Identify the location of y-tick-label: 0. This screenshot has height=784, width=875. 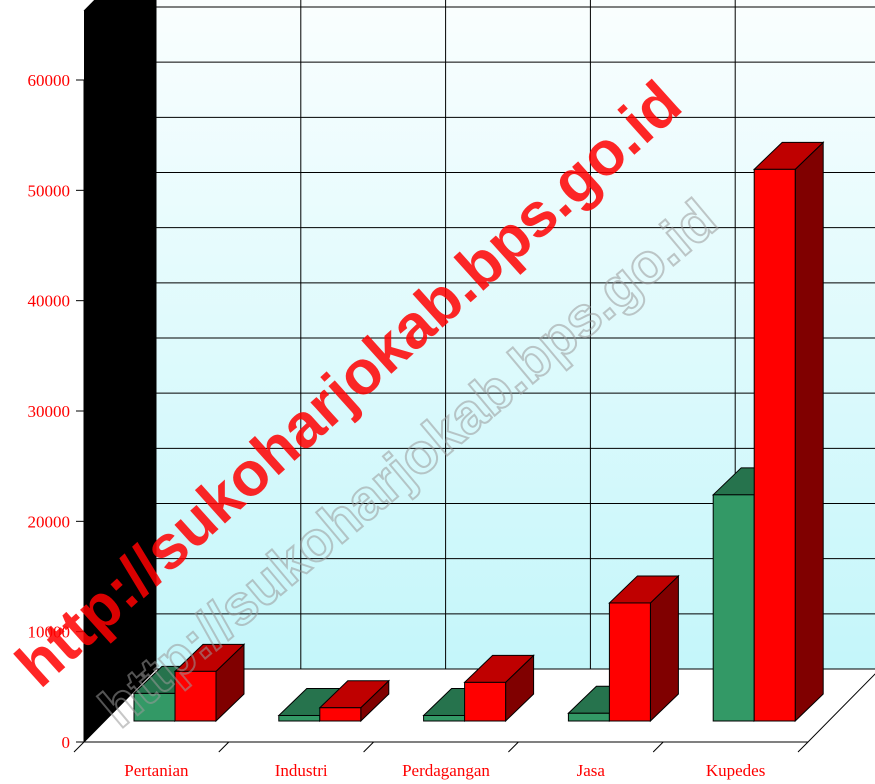
(66, 742).